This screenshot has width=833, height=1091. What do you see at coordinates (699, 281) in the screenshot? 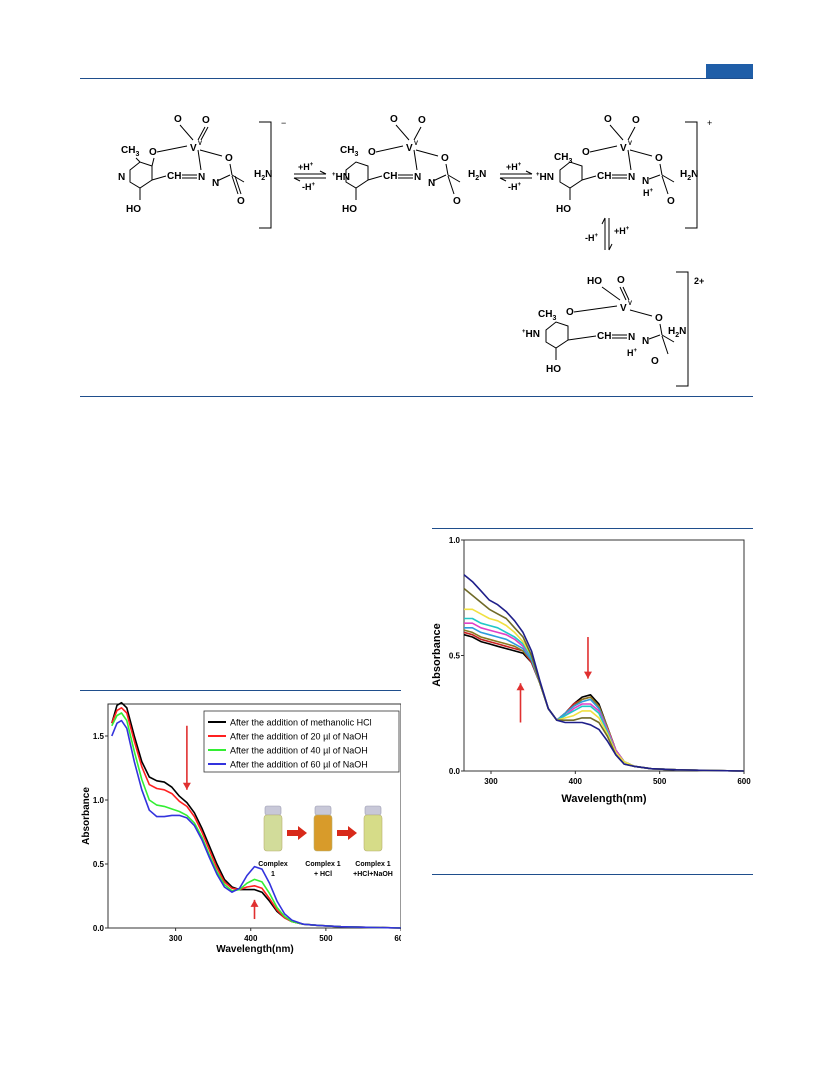
I see `svg-text: 2+` at bounding box center [699, 281].